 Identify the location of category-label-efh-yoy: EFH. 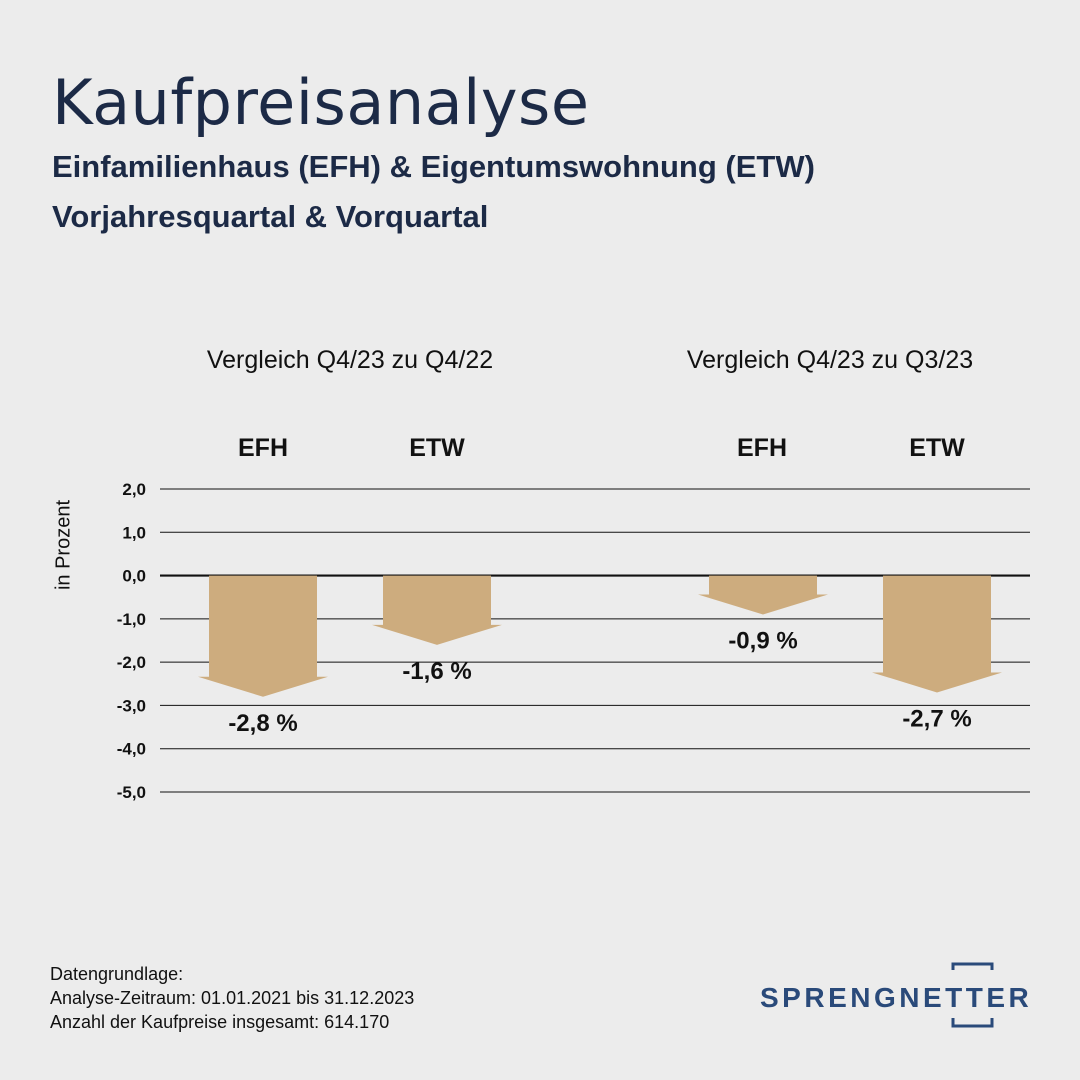
(263, 448).